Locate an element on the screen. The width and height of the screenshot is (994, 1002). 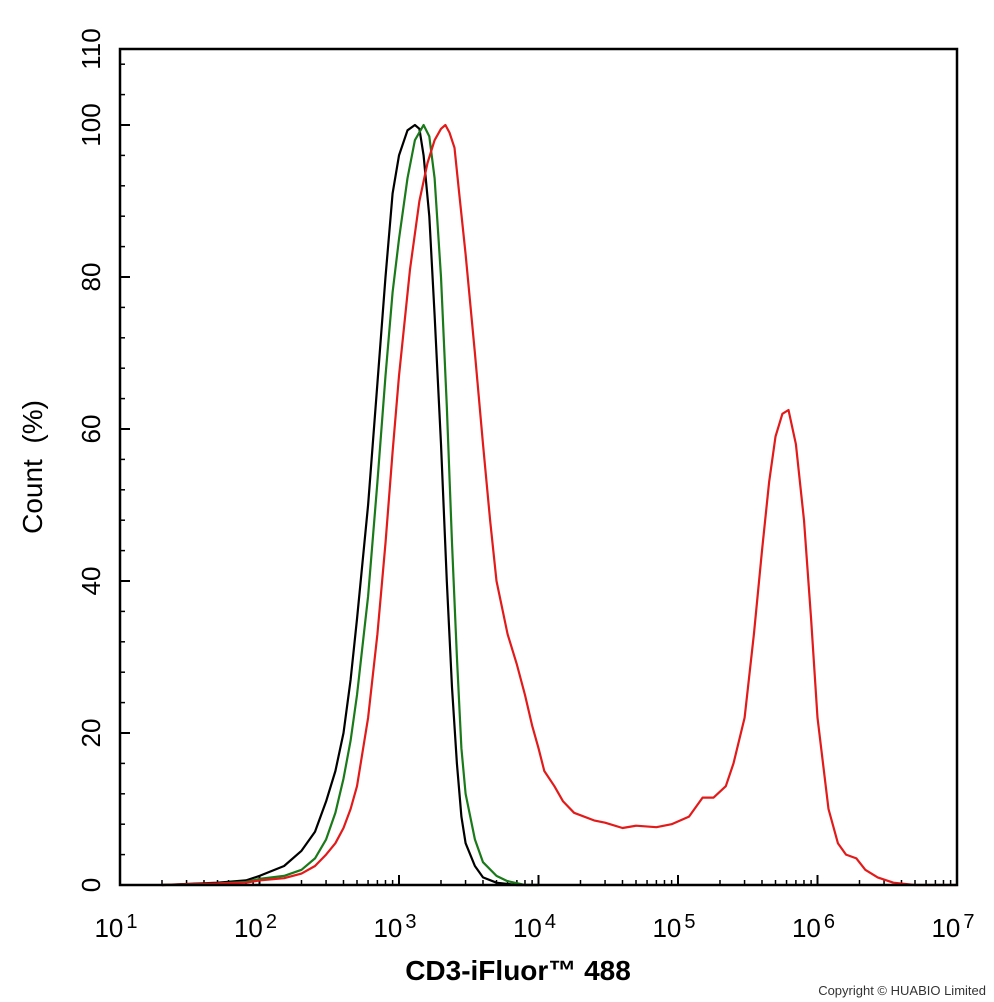
y-tick-label: 20 is located at coordinates (91, 733).